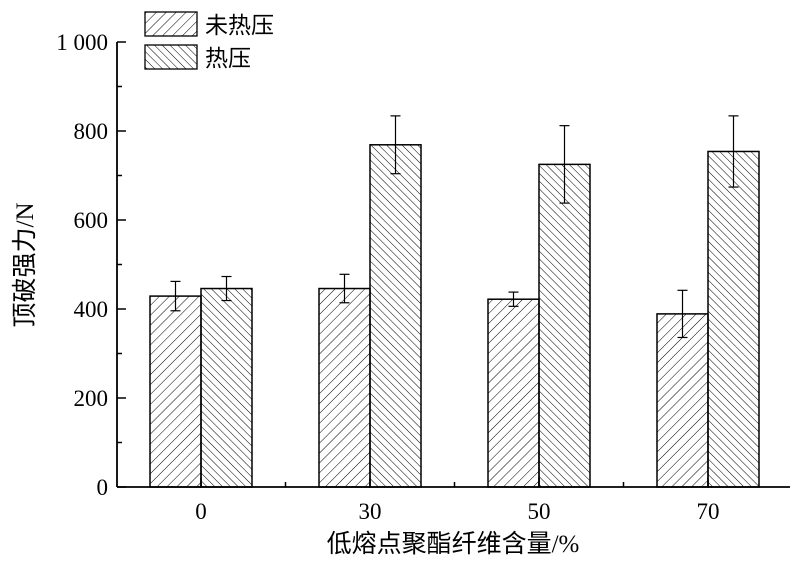 Image resolution: width=800 pixels, height=567 pixels. Describe the element at coordinates (91, 220) in the screenshot. I see `y-tick-label: 600` at that location.